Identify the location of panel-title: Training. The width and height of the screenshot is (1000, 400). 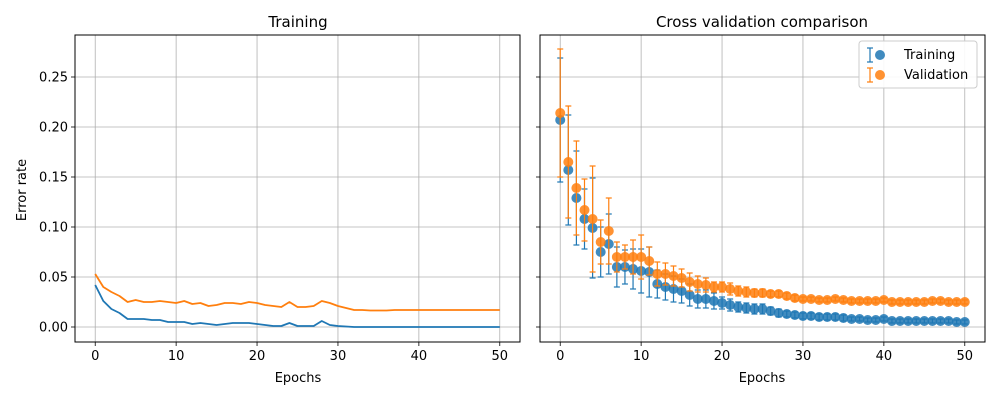
(297, 22).